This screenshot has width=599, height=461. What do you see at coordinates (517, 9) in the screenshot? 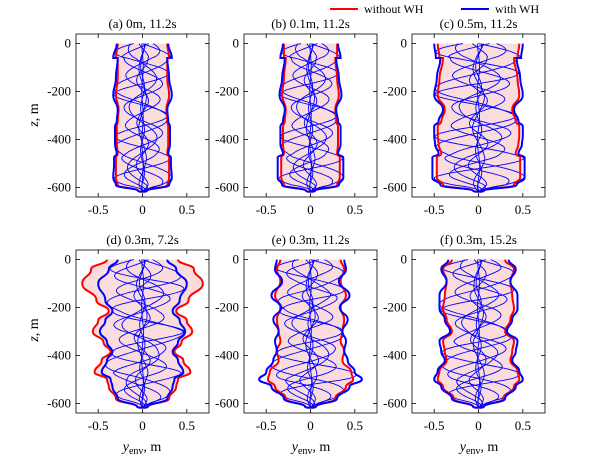
I see `legend-label-with-wh: with WH` at bounding box center [517, 9].